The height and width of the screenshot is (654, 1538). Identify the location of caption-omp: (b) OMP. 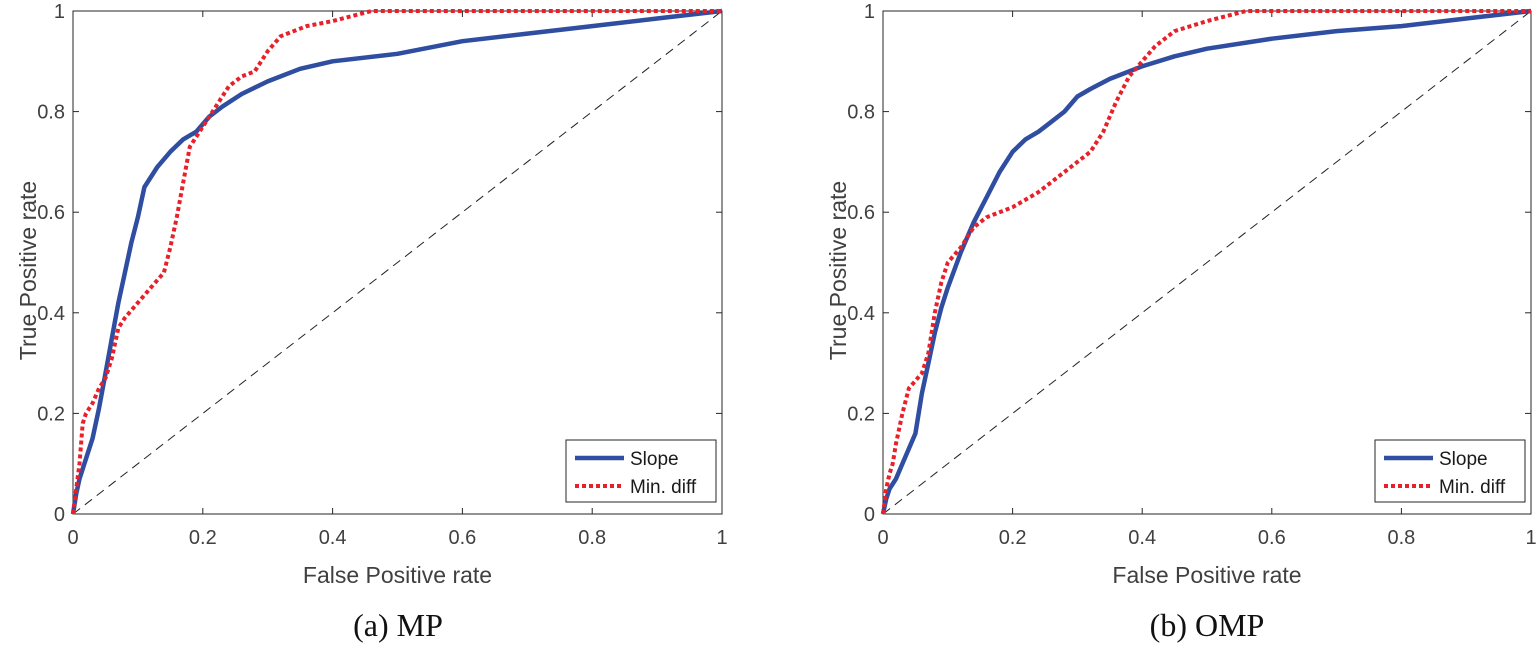
(1207, 625).